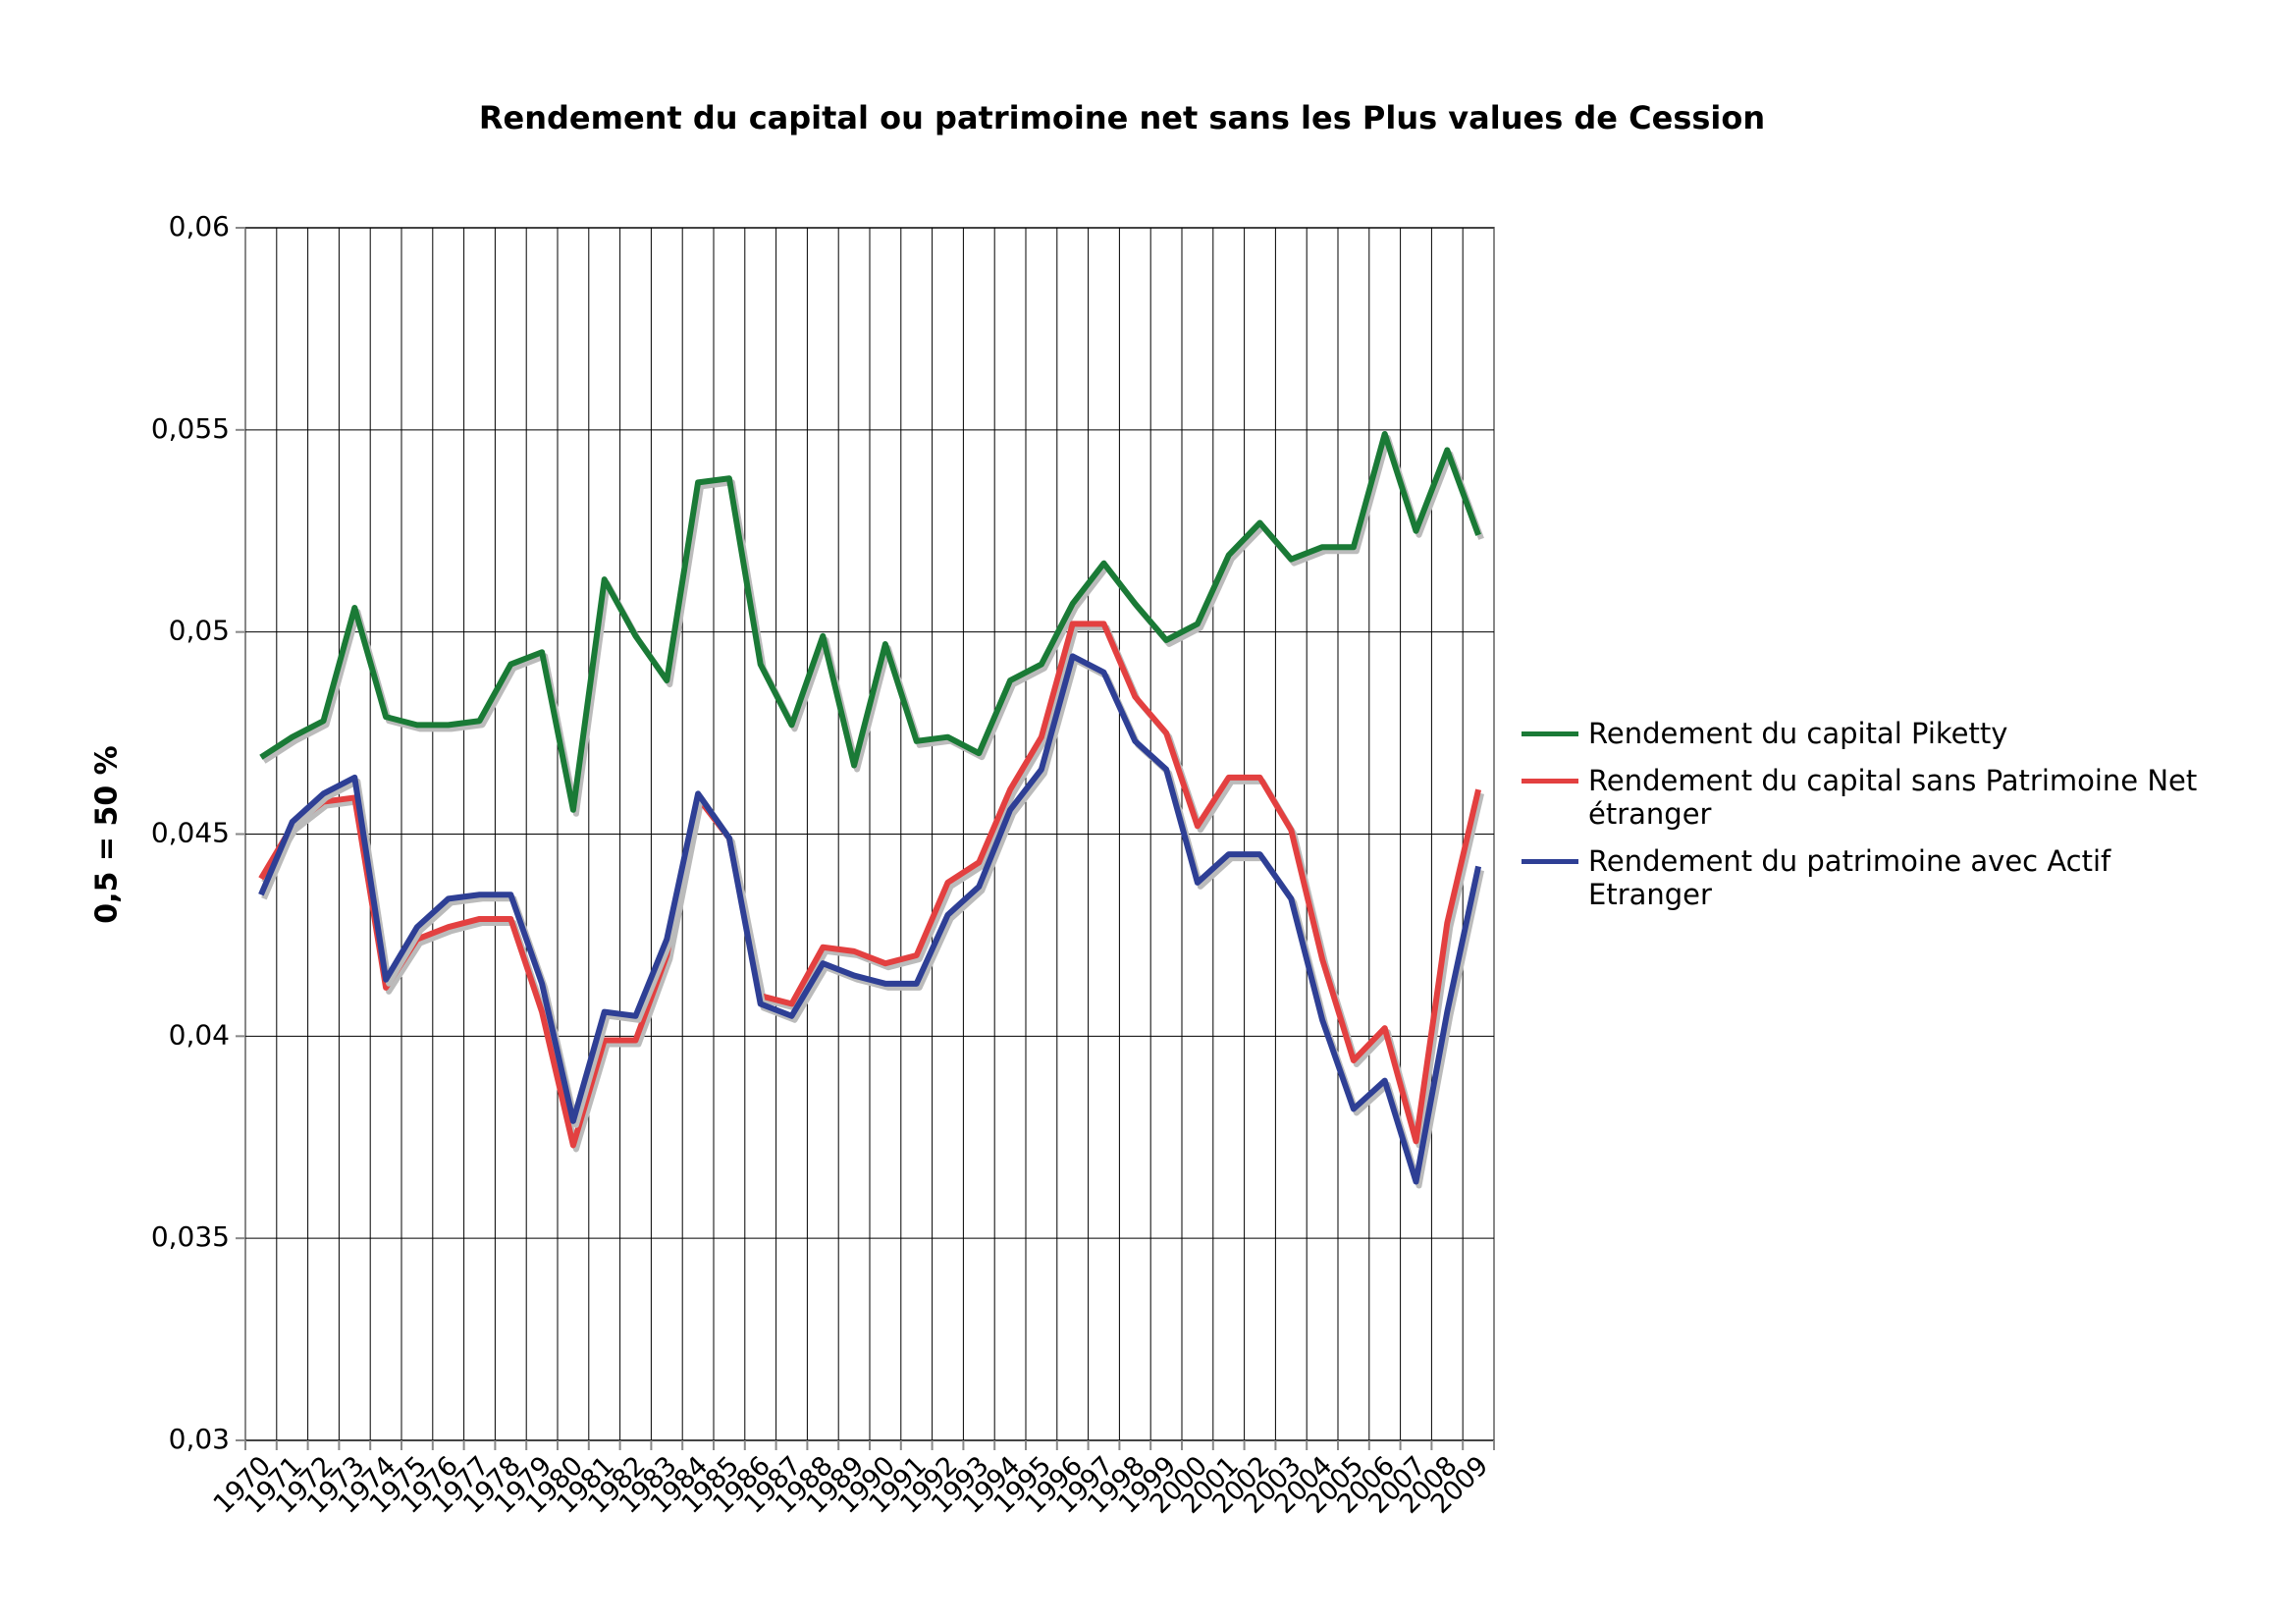  I want to click on y-tick-label: 0,05, so click(199, 631).